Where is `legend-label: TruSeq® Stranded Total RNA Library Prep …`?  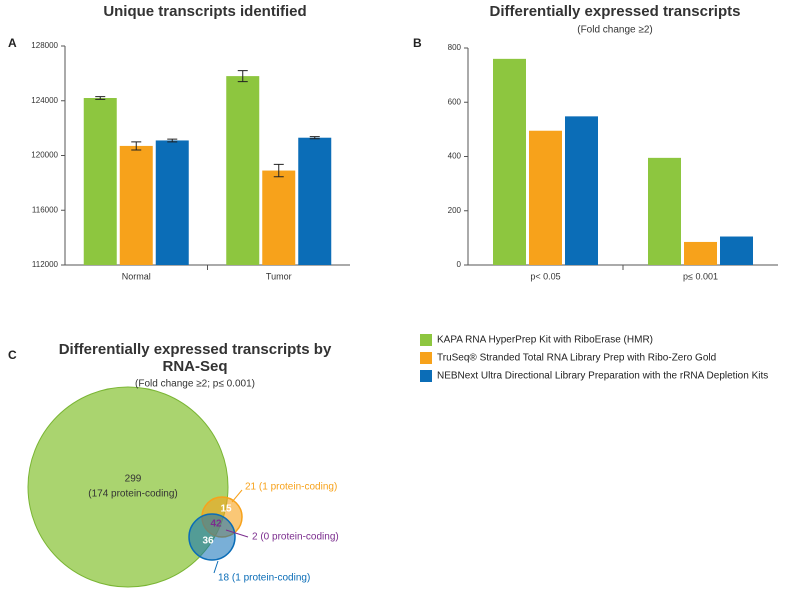 legend-label: TruSeq® Stranded Total RNA Library Prep … is located at coordinates (576, 358).